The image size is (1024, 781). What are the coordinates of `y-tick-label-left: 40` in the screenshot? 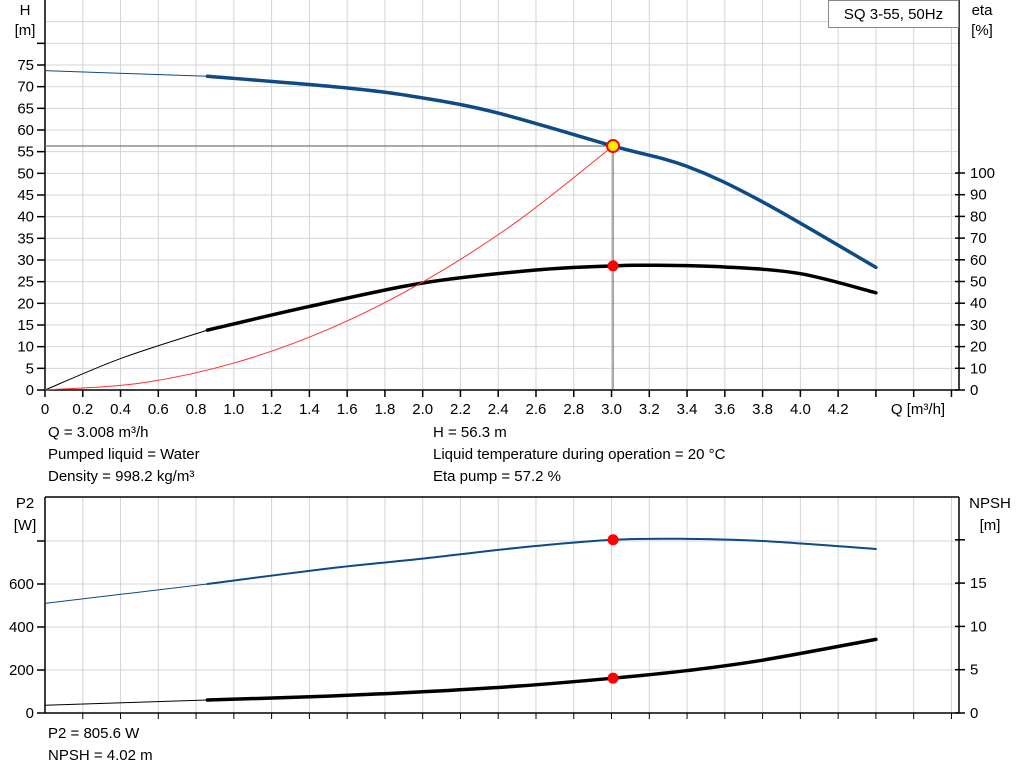 It's located at (25, 217).